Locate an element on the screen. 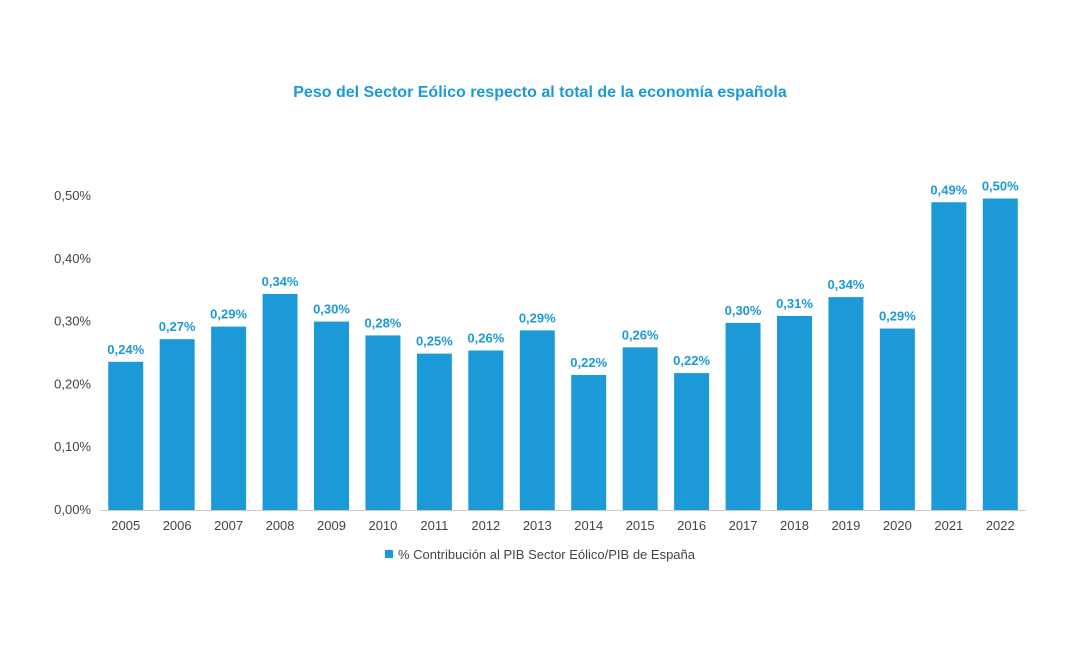  y-tick-label: 0,30% is located at coordinates (72, 321).